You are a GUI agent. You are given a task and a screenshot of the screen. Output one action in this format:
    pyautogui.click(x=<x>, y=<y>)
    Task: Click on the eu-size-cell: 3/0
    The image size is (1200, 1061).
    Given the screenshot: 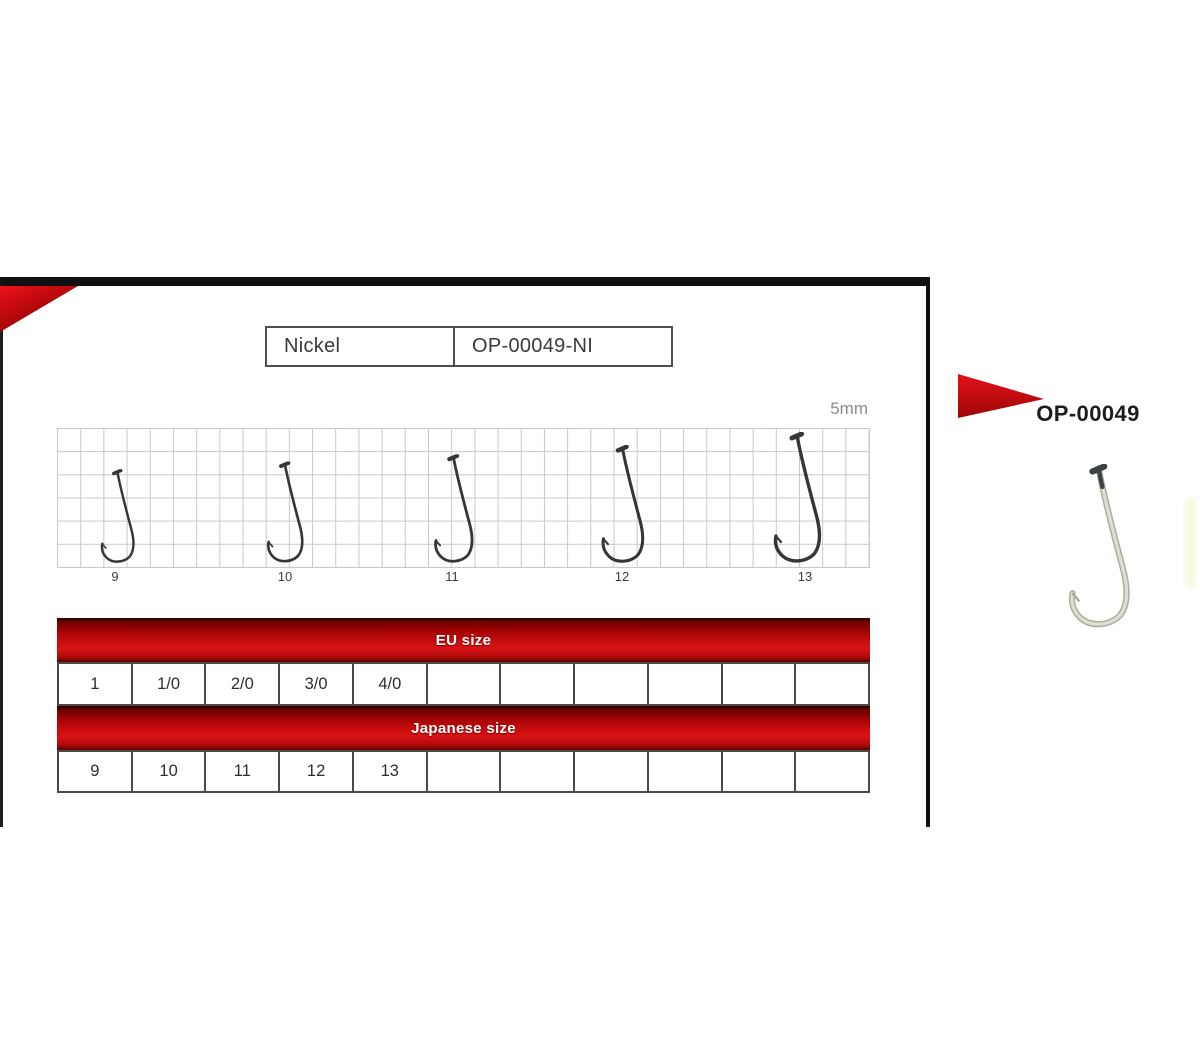 What is the action you would take?
    pyautogui.click(x=315, y=684)
    